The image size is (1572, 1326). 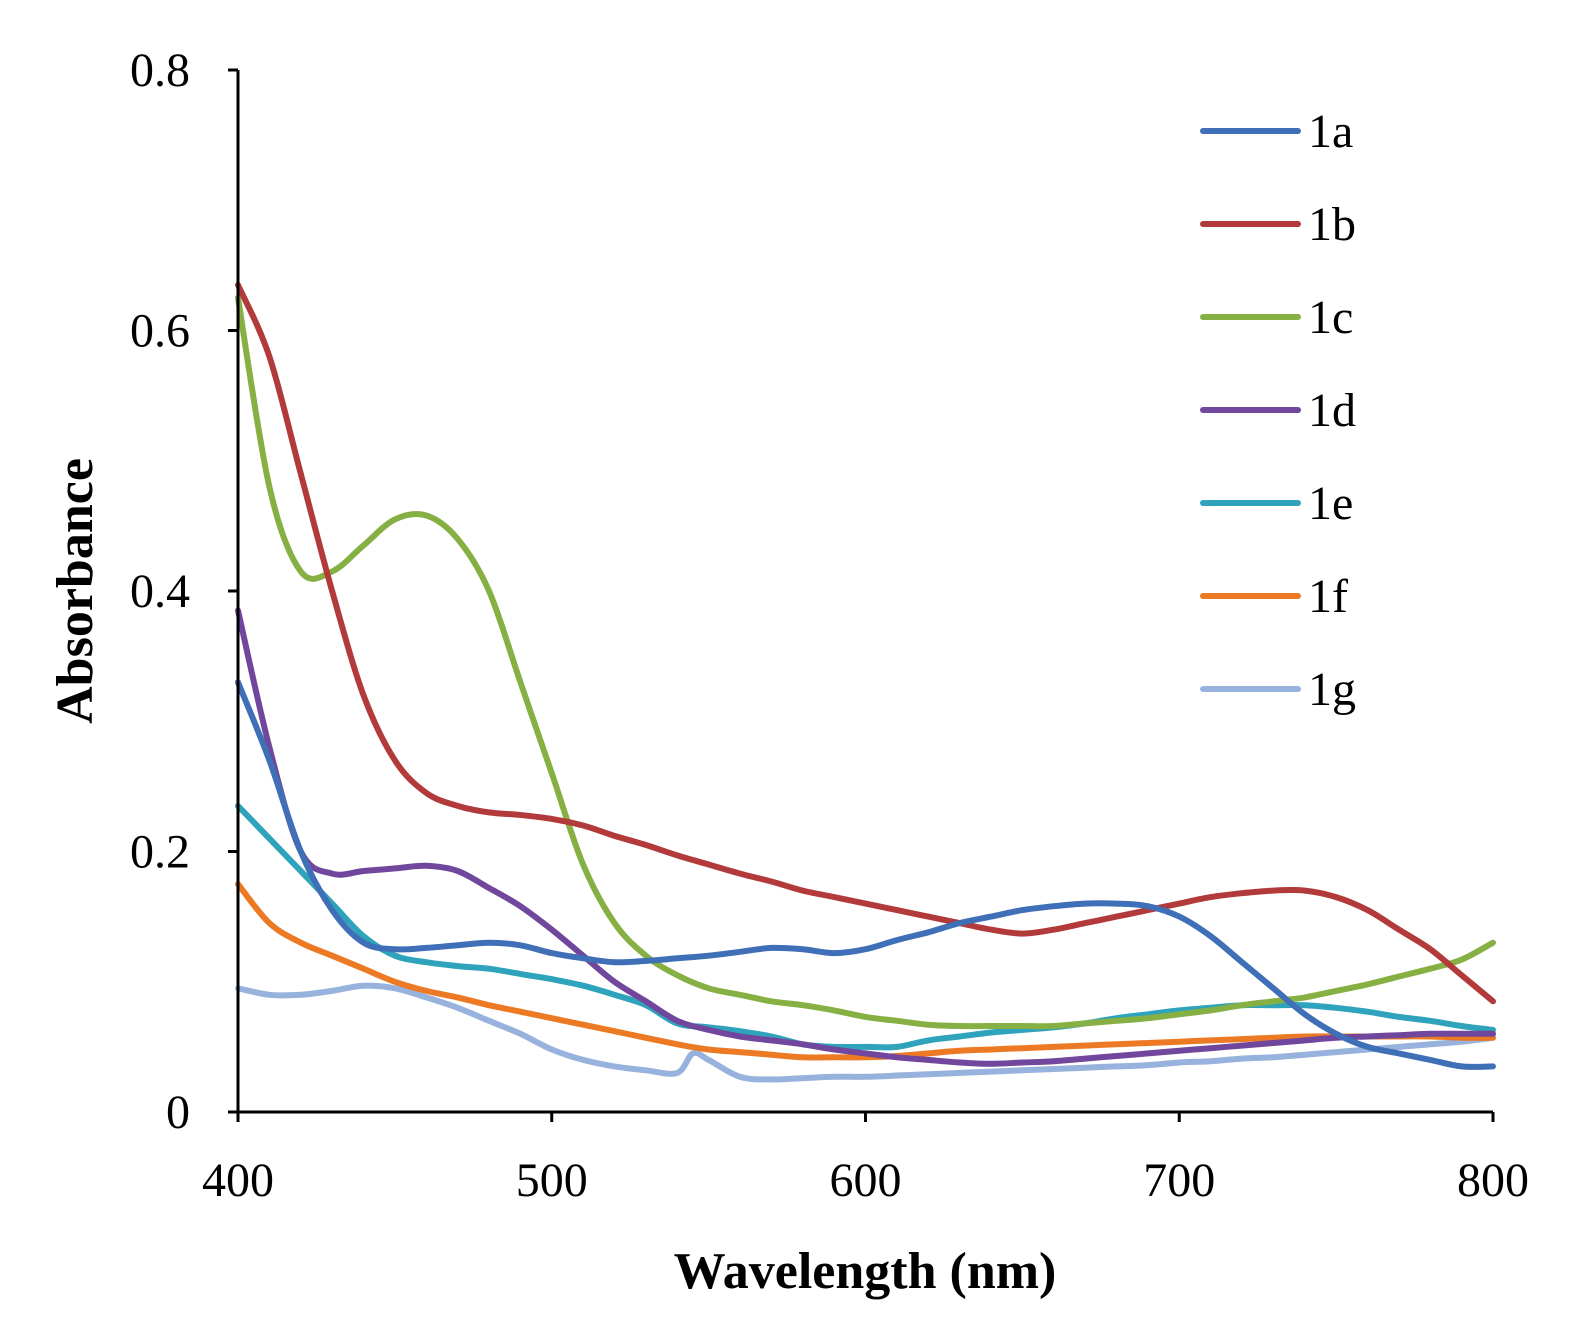 I want to click on y-tick-label: 0, so click(x=178, y=1112).